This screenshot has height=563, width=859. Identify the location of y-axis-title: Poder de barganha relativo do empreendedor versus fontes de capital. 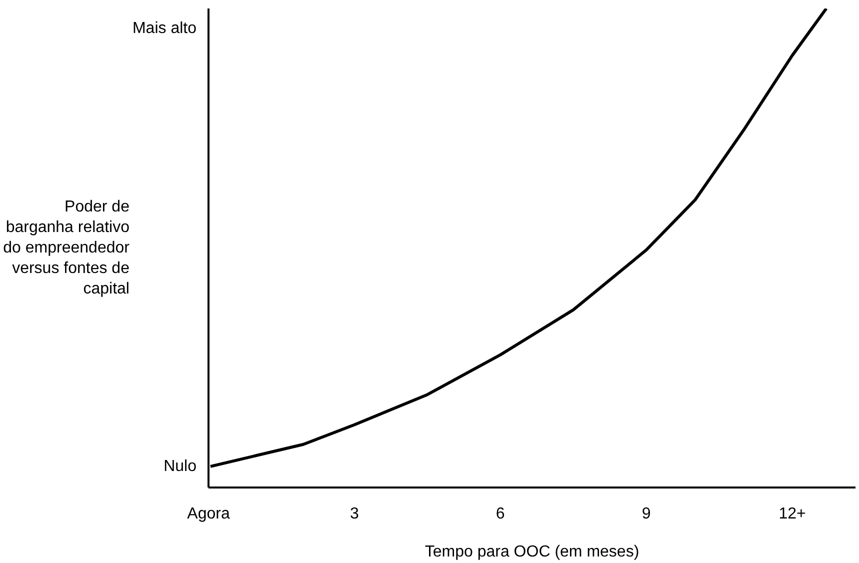
(66, 248).